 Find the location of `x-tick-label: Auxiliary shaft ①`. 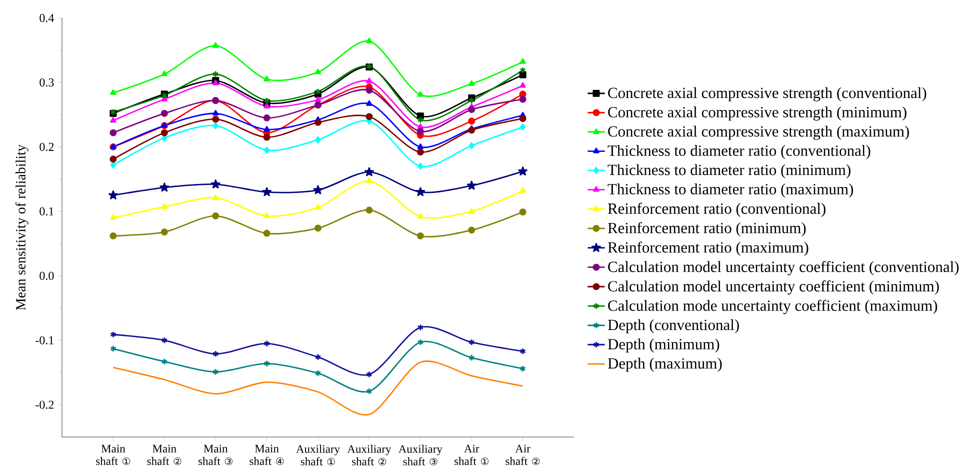

x-tick-label: Auxiliary shaft ① is located at coordinates (318, 455).